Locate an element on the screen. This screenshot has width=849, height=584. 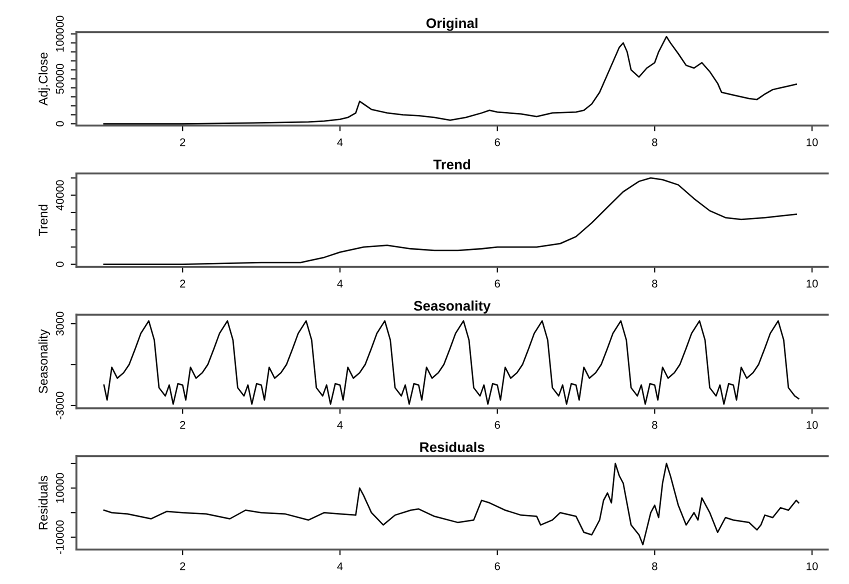
y-tick-label: 40000 is located at coordinates (60, 195).